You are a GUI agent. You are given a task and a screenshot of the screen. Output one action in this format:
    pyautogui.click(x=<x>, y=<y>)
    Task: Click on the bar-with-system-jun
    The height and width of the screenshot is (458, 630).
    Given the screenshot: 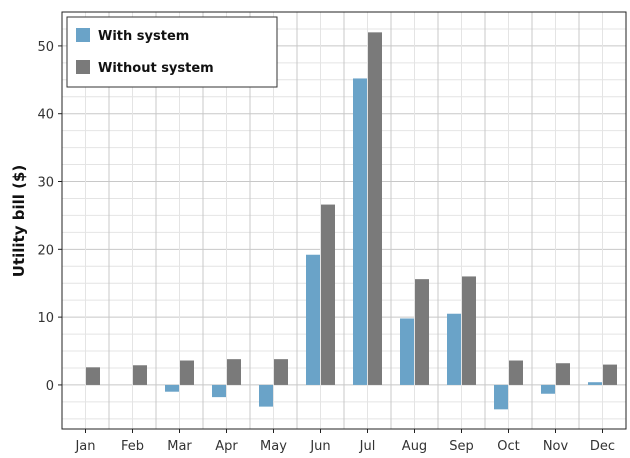 What is the action you would take?
    pyautogui.click(x=313, y=319)
    